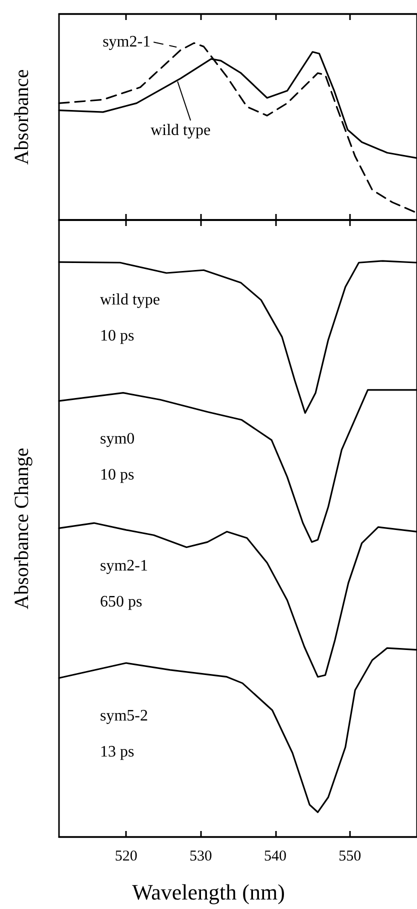 This screenshot has width=417, height=909. Describe the element at coordinates (117, 439) in the screenshot. I see `text: sym0` at that location.